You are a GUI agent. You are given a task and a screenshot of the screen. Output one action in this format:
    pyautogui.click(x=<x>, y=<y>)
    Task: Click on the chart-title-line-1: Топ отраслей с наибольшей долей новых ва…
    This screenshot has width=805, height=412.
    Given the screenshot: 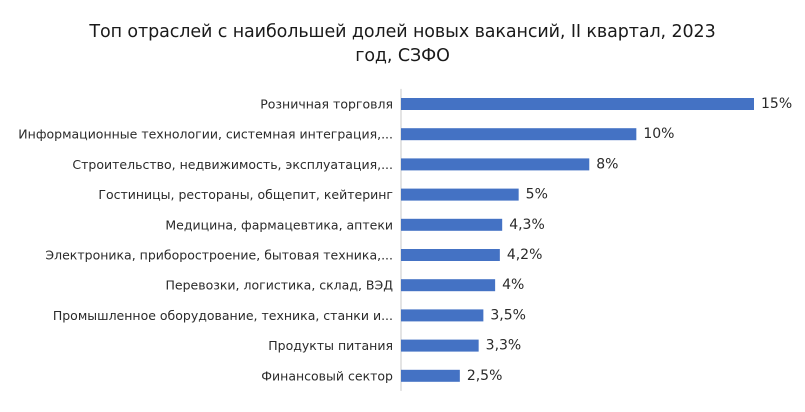 What is the action you would take?
    pyautogui.click(x=402, y=32)
    